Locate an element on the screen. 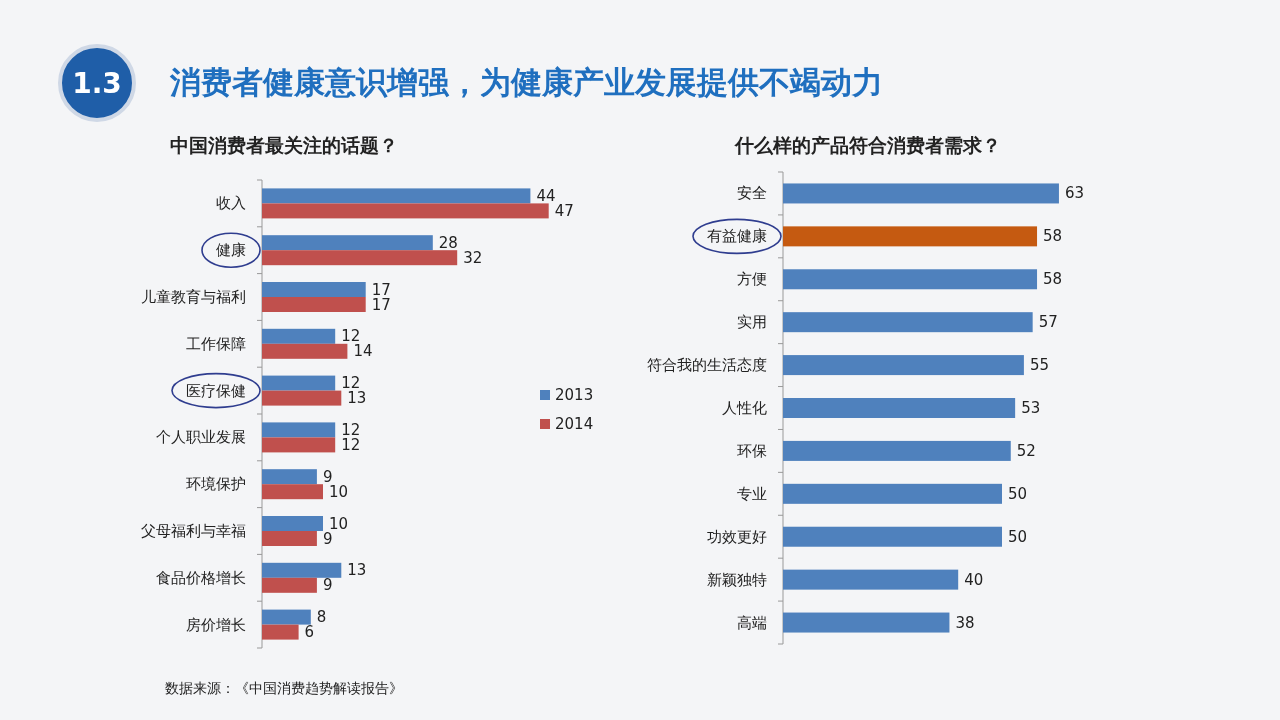 The width and height of the screenshot is (1280, 720). source-note: 数据来源：《中国消费趋势解读报告》 is located at coordinates (284, 688).